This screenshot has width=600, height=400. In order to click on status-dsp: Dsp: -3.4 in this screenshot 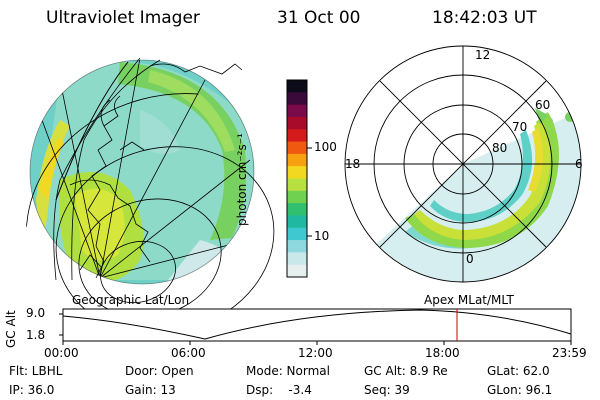, I will do `click(279, 390)`.